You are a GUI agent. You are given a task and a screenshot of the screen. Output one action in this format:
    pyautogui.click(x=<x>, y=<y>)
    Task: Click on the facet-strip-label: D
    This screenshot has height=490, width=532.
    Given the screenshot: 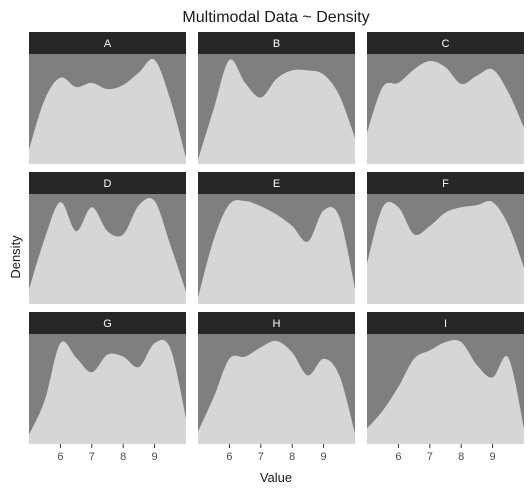 What is the action you would take?
    pyautogui.click(x=108, y=184)
    